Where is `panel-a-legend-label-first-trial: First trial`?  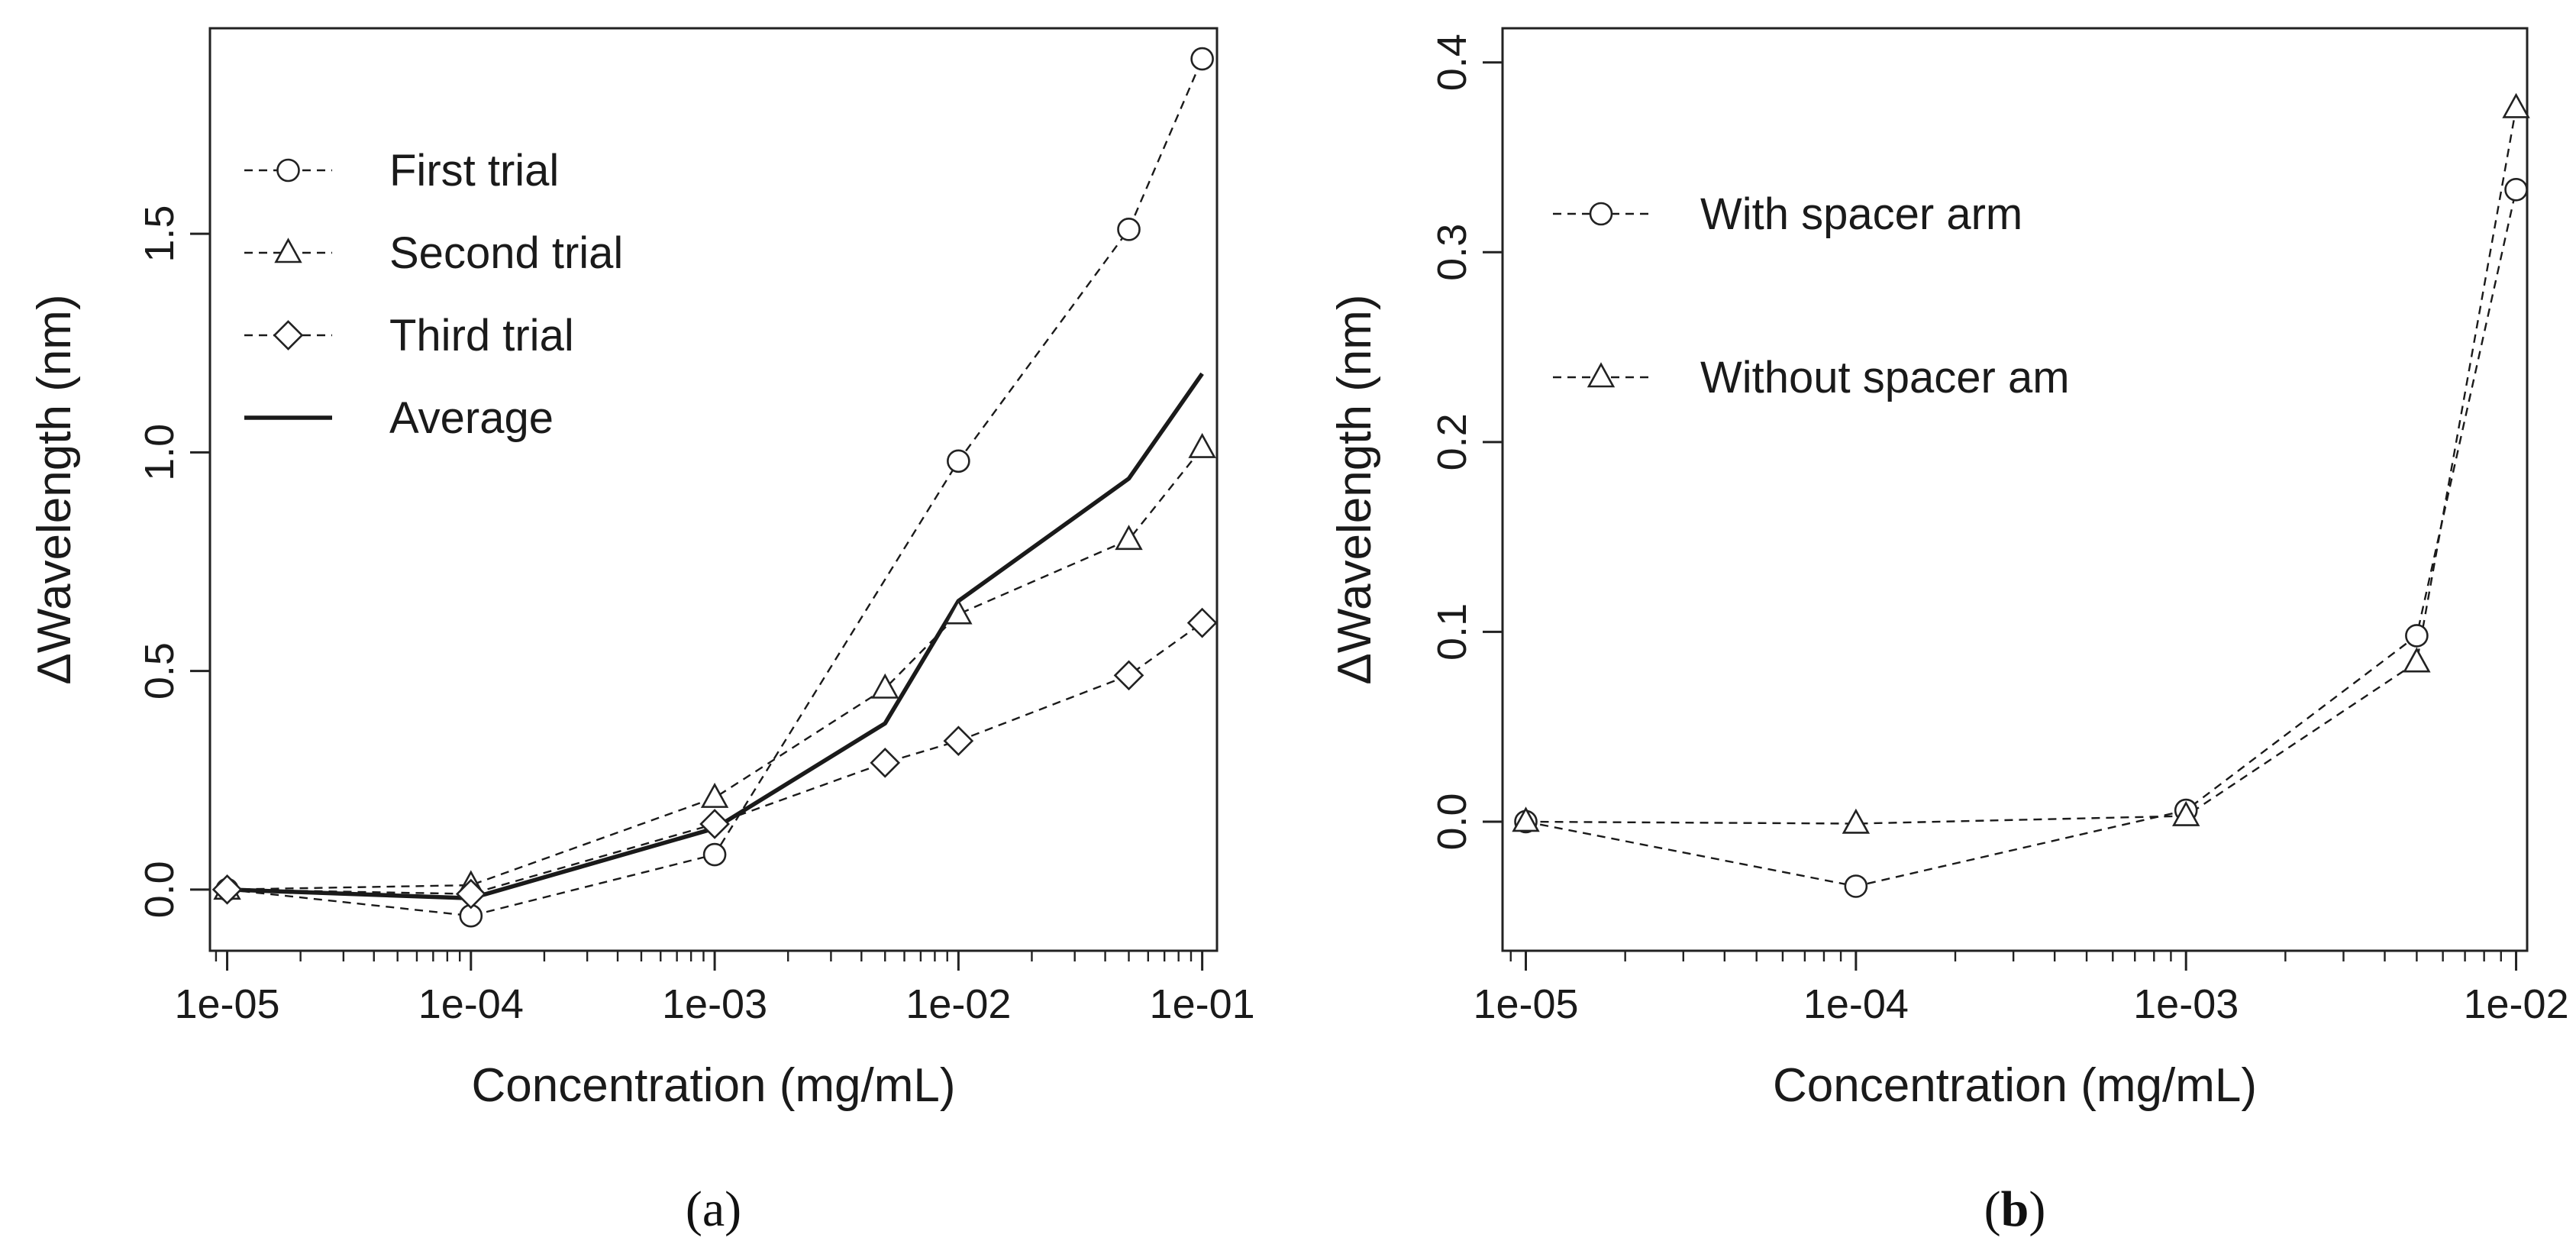
panel-a-legend-label-first-trial: First trial is located at coordinates (474, 171).